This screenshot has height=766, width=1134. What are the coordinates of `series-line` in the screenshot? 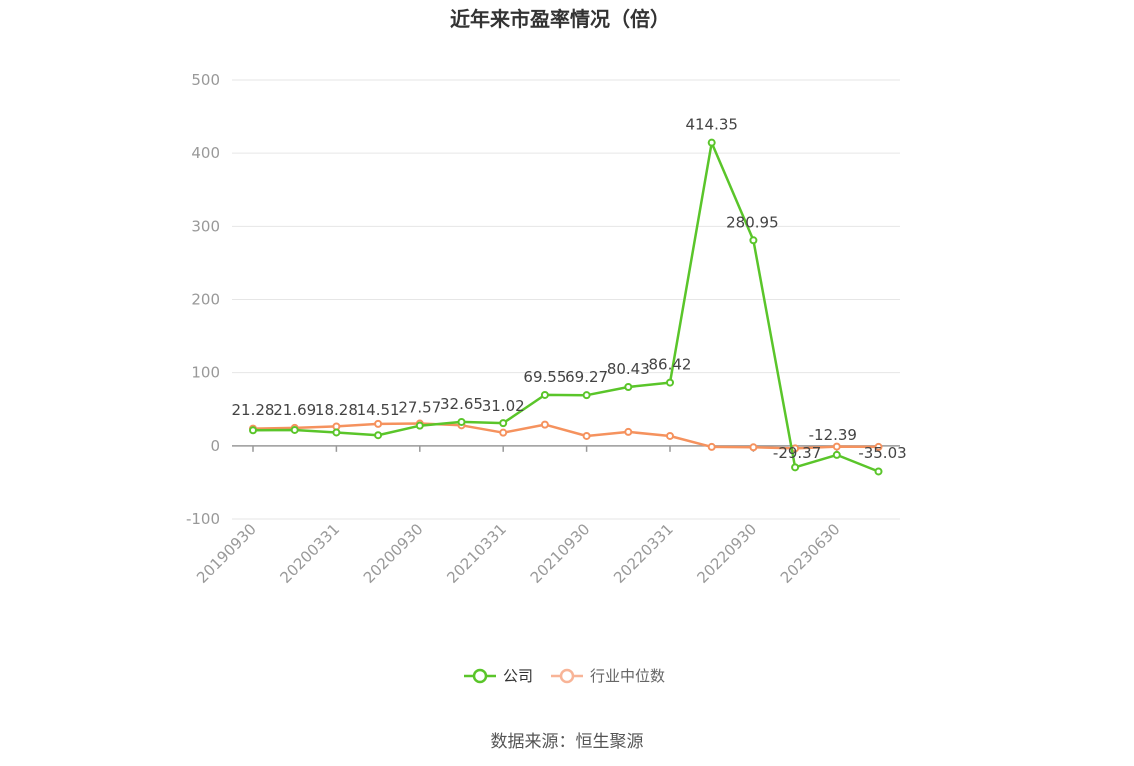 It's located at (565, 436).